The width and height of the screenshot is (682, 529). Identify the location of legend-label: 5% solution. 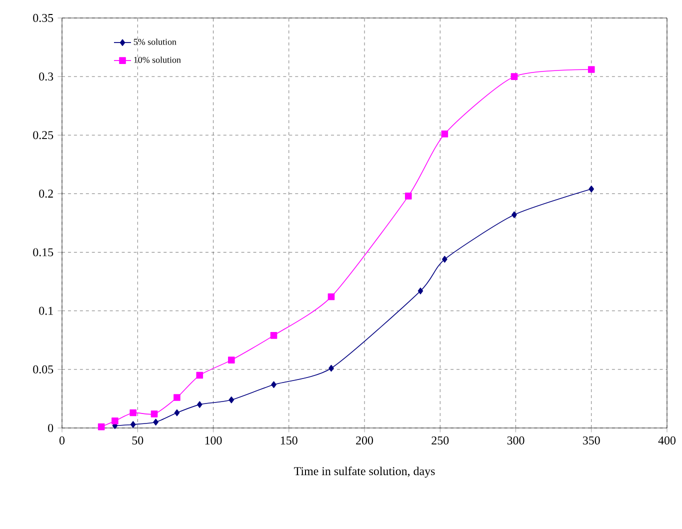
(155, 41).